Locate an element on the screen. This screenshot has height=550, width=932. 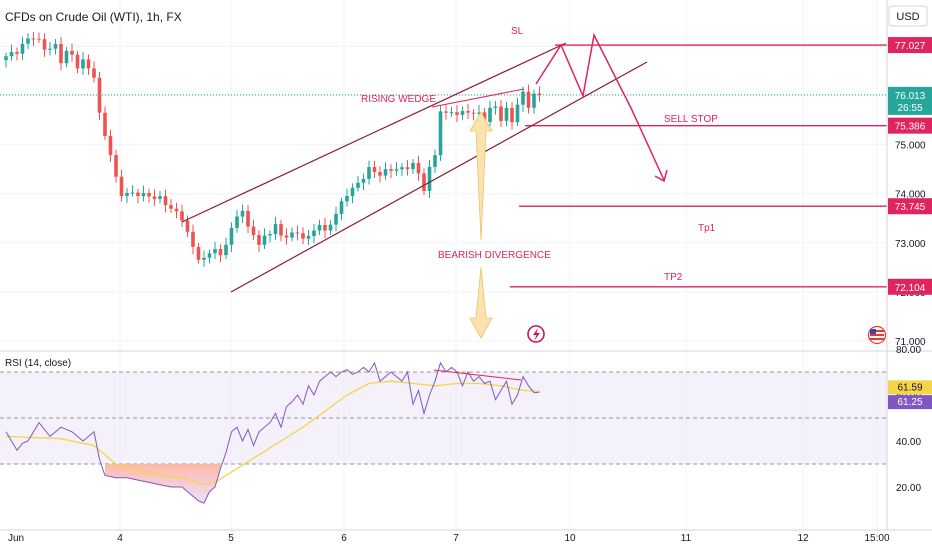
time-tick-label: Jun is located at coordinates (16, 538).